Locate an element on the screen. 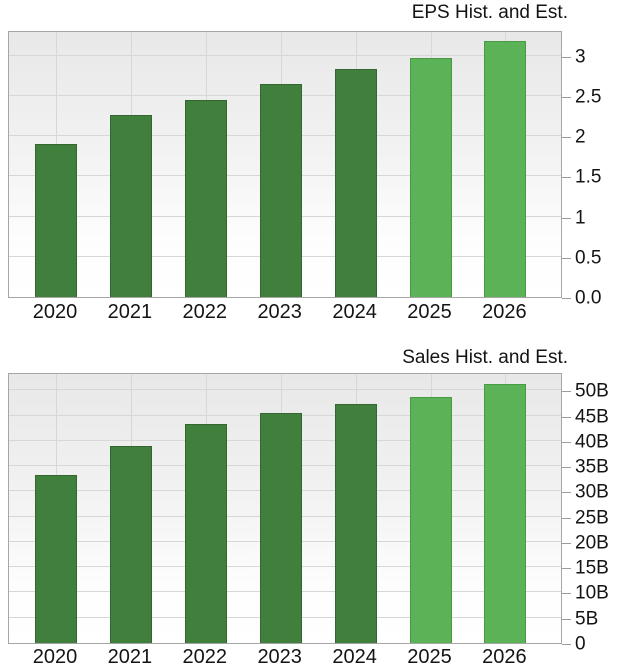  y-axis-tick-label: 2 is located at coordinates (580, 137).